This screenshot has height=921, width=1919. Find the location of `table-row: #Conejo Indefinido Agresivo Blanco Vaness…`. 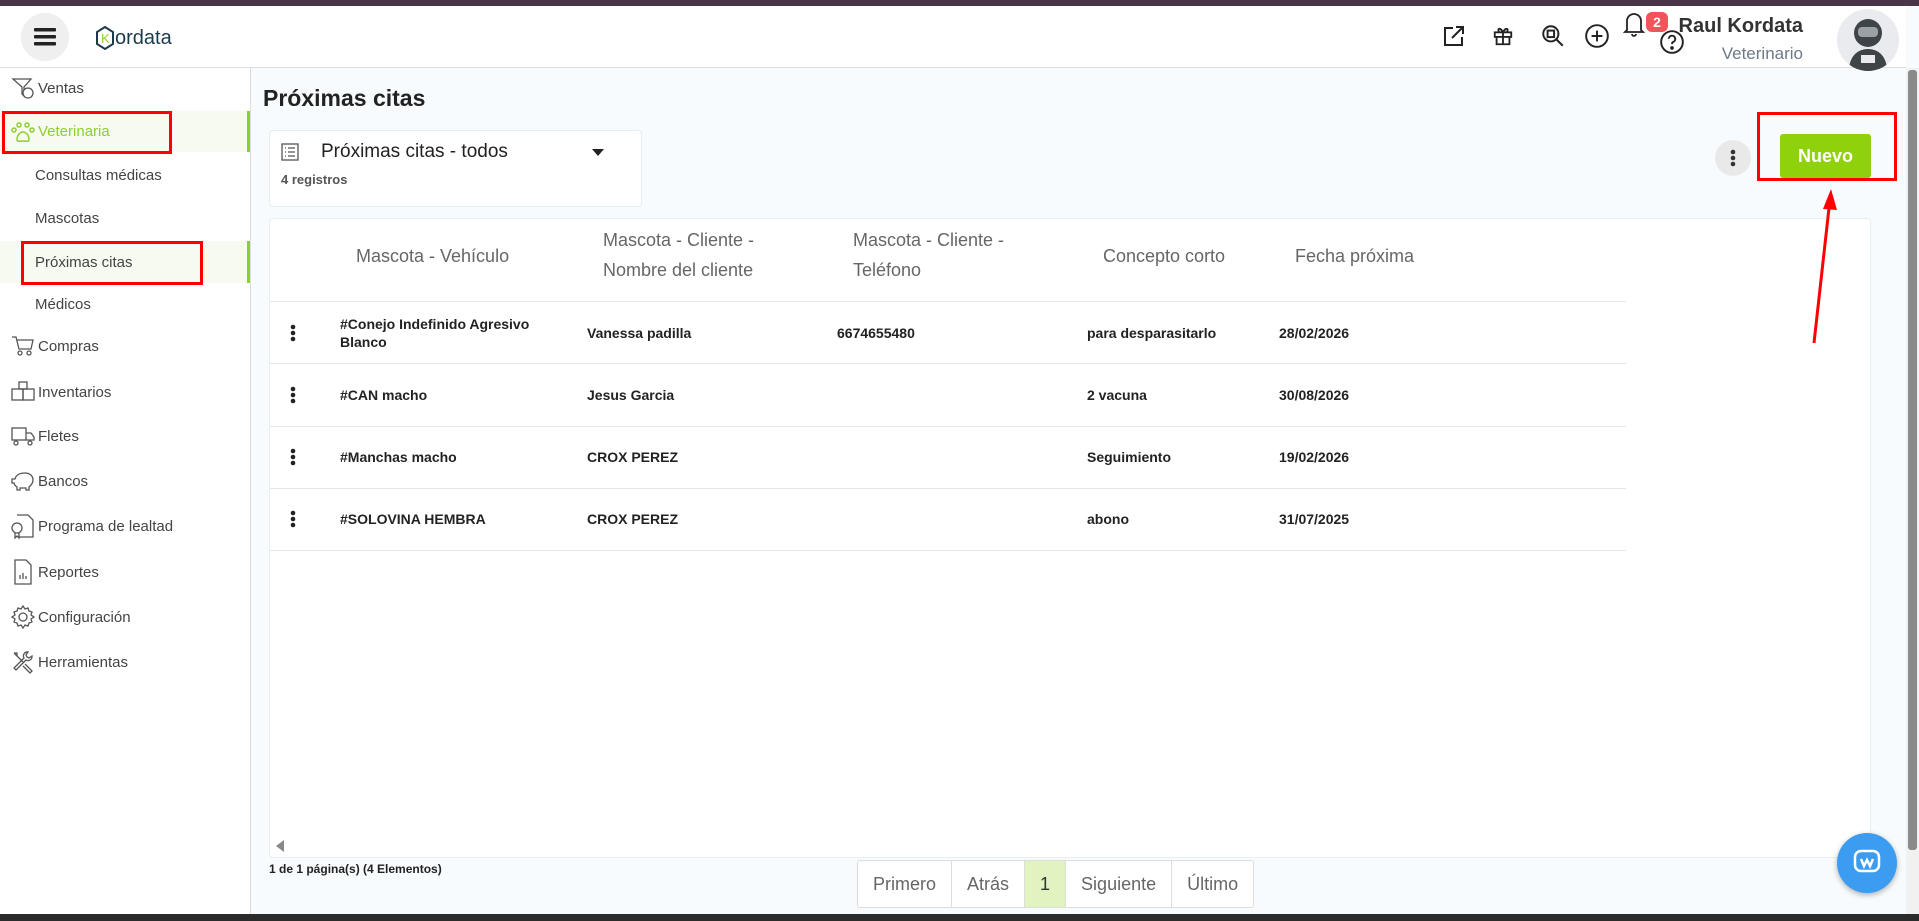

table-row: #Conejo Indefinido Agresivo Blanco Vaness… is located at coordinates (948, 332).